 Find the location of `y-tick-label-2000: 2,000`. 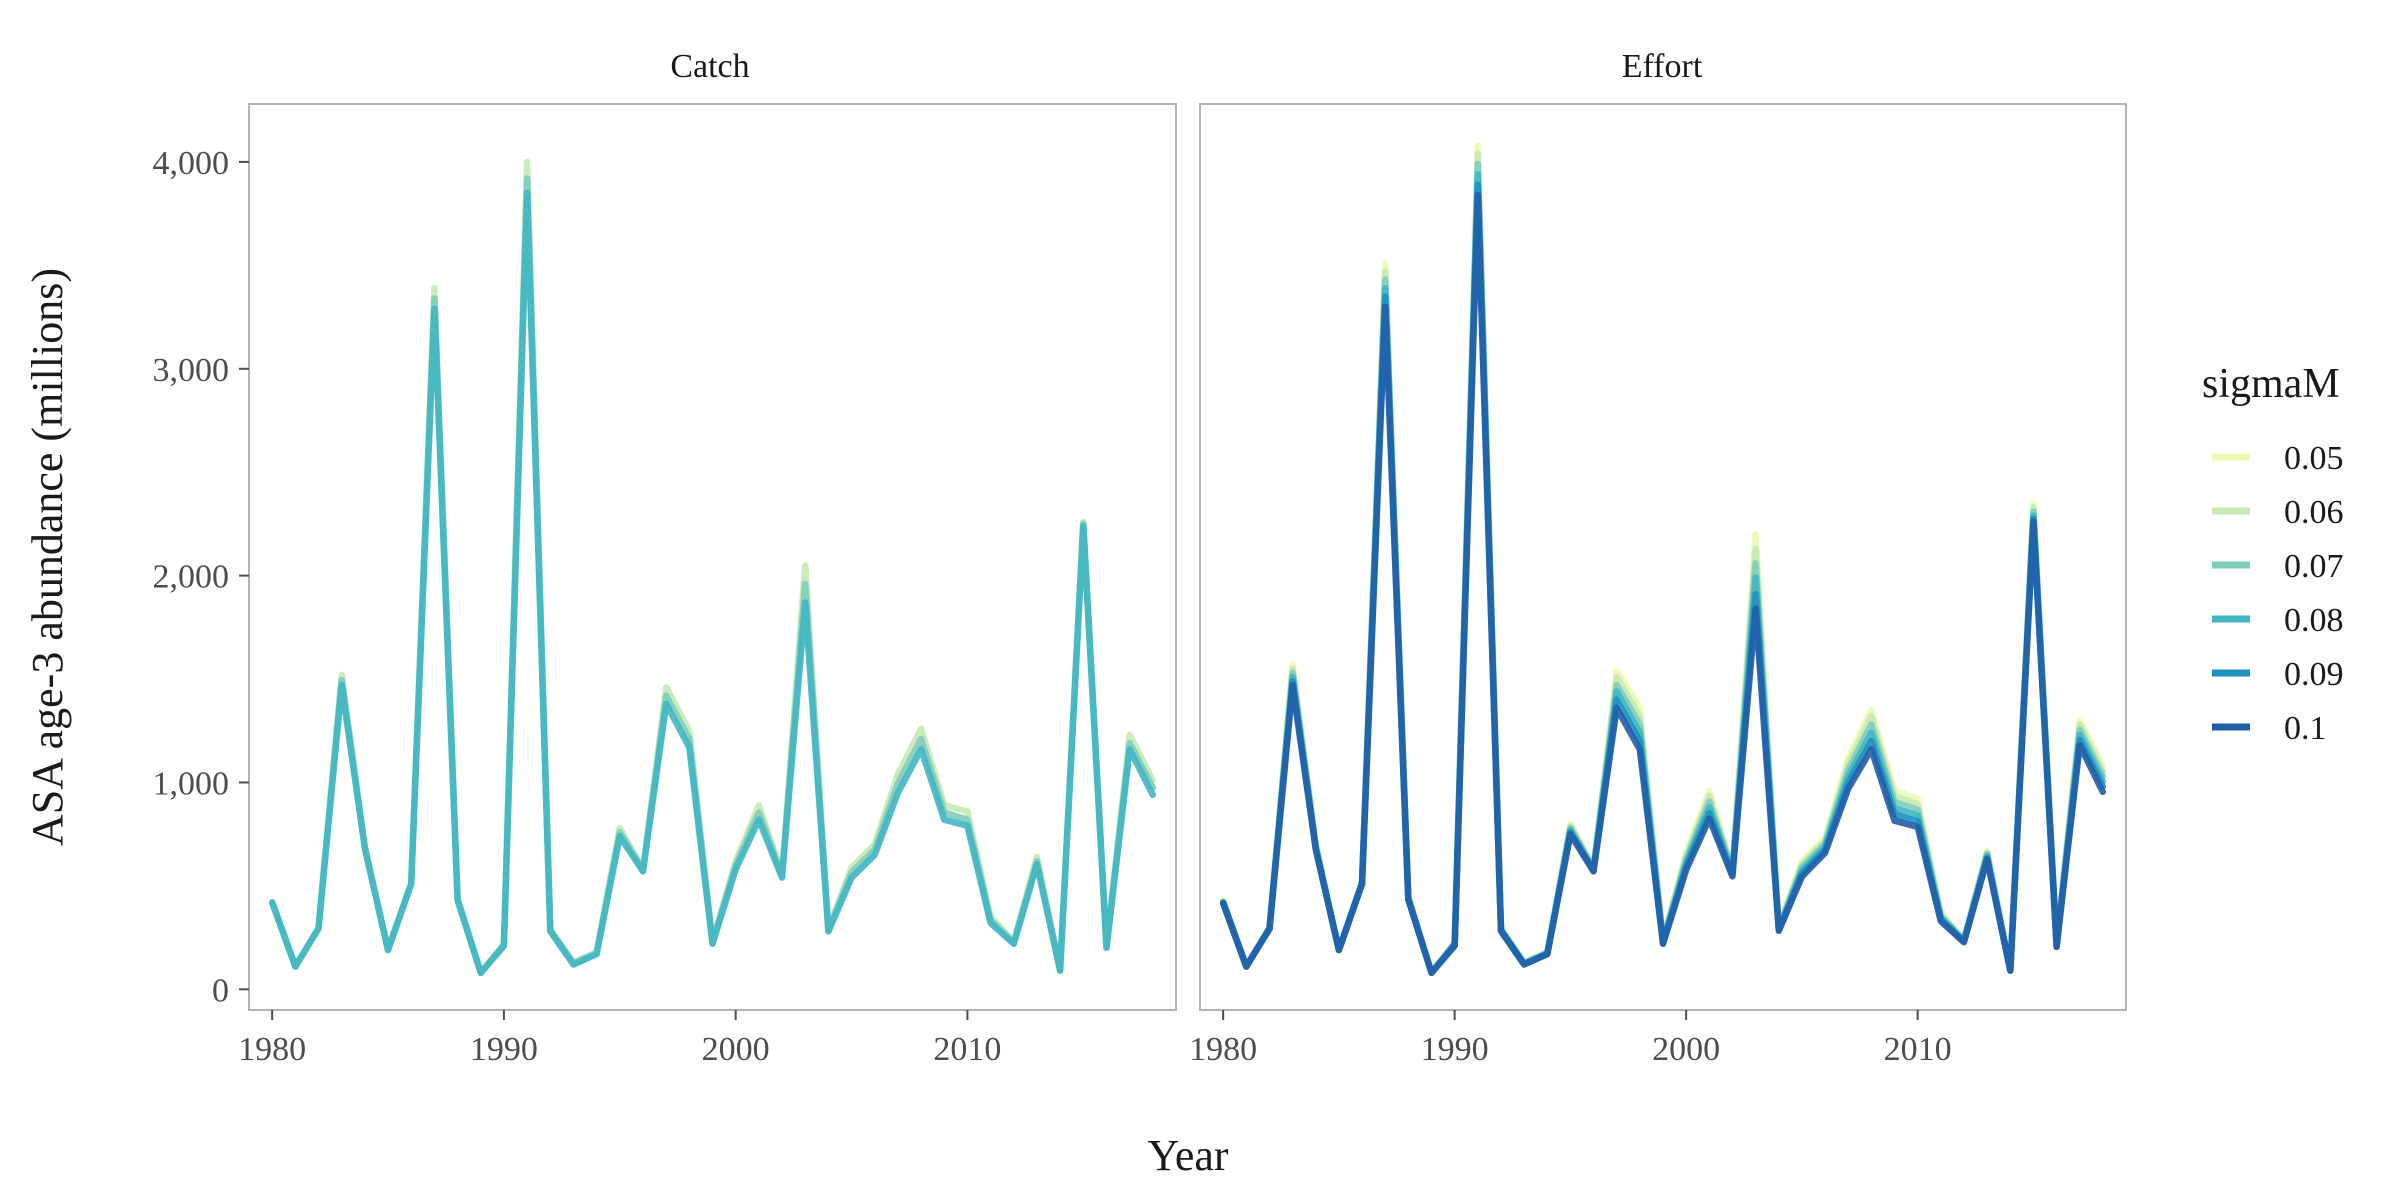

y-tick-label-2000: 2,000 is located at coordinates (191, 577).